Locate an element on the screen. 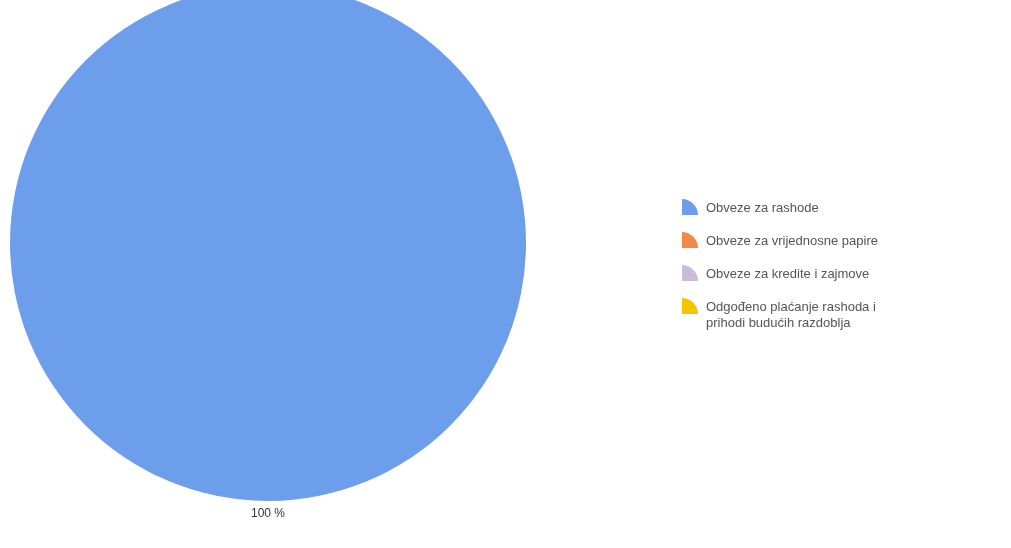 Image resolution: width=1011 pixels, height=548 pixels. legend-label: Obveze za vrijednosne papire is located at coordinates (792, 240).